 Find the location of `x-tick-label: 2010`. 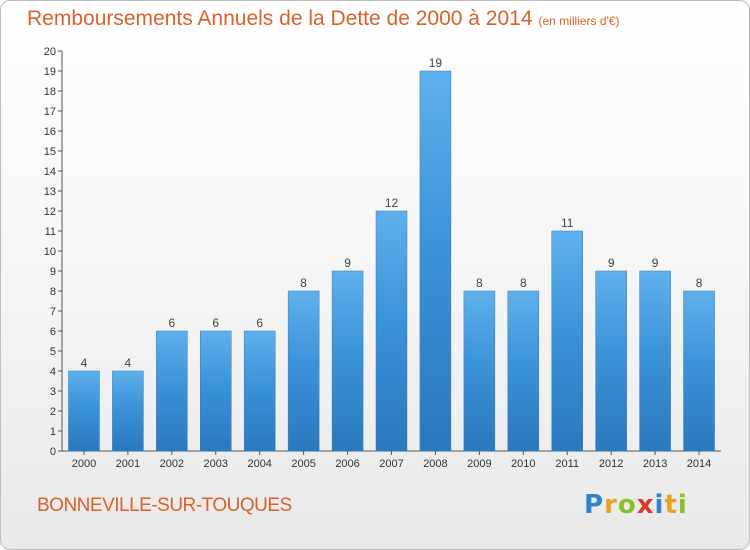

x-tick-label: 2010 is located at coordinates (523, 464).